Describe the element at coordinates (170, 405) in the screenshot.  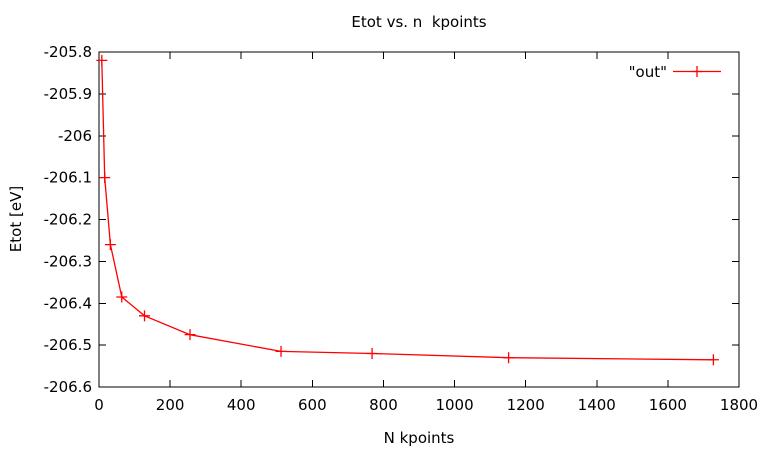
I see `x-tick-label: 200` at that location.